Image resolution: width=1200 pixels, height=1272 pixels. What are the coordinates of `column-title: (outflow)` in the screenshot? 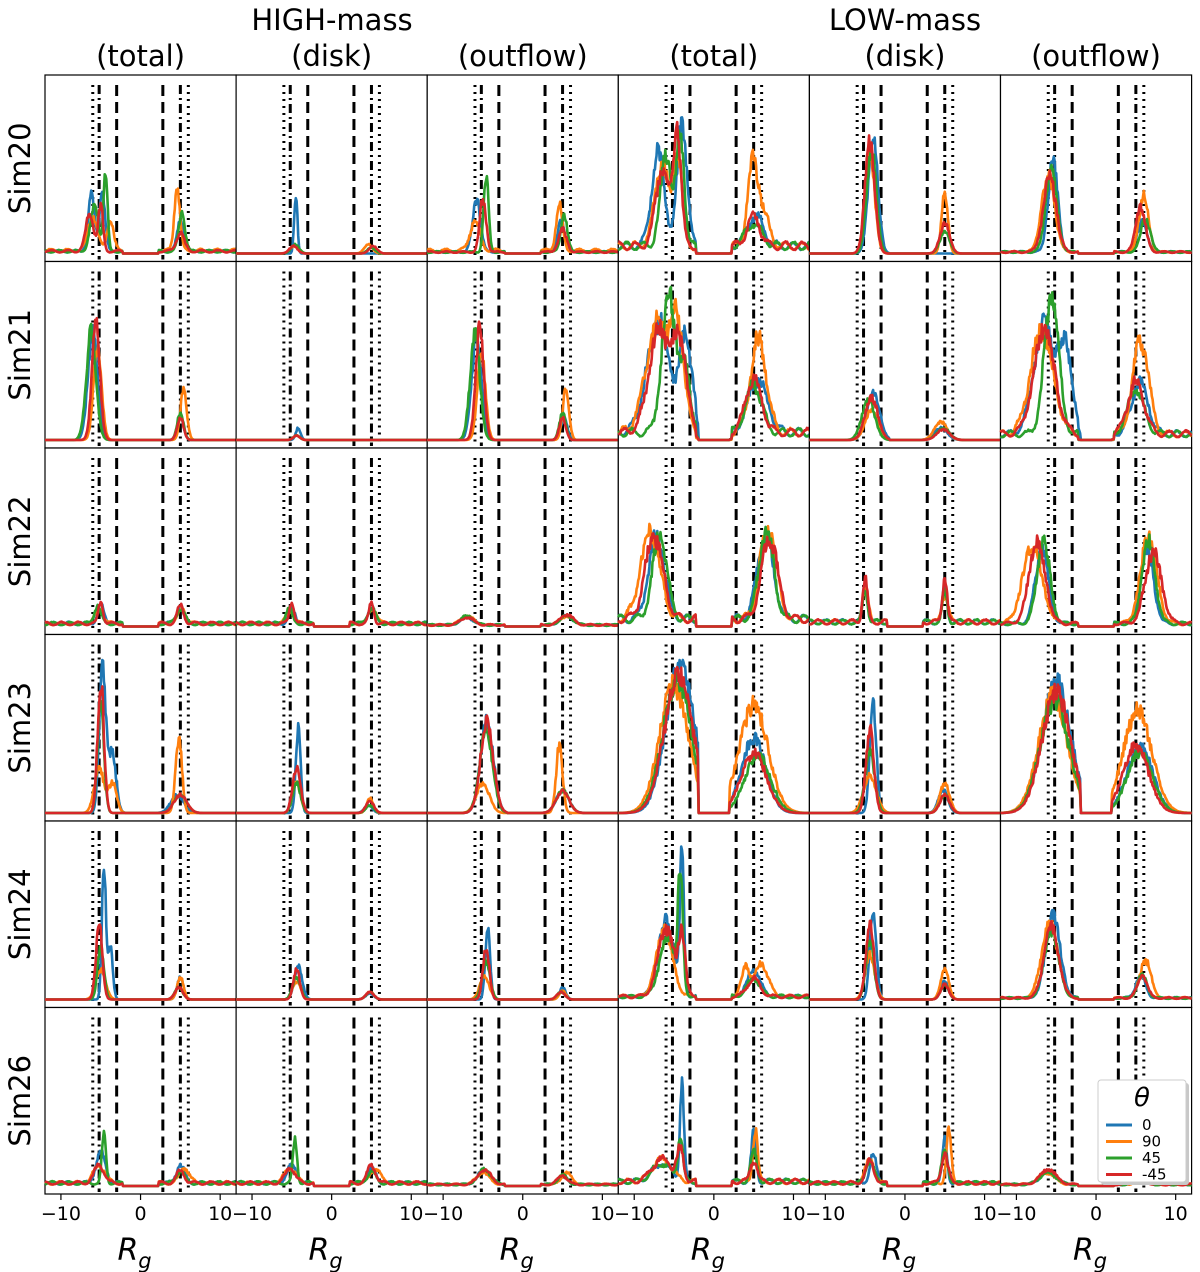 It's located at (523, 56).